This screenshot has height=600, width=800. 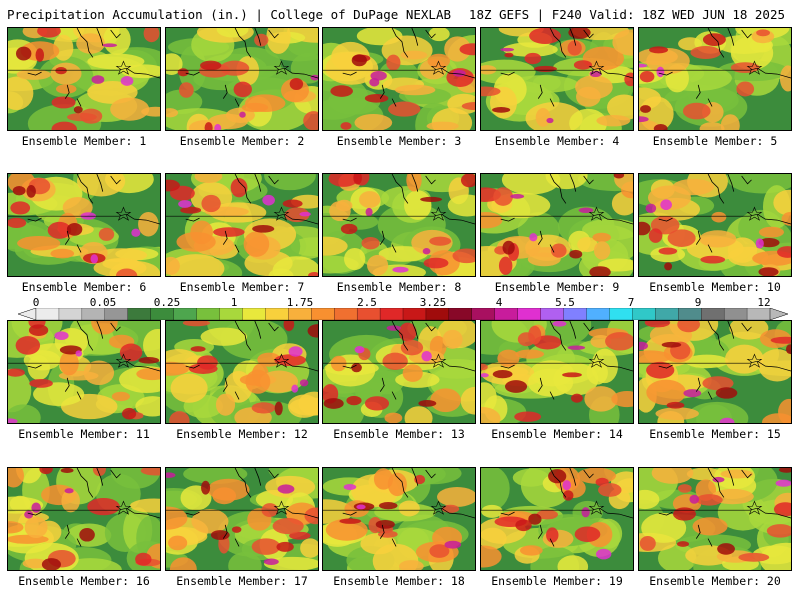 I want to click on ensemble-member-caption: Ensemble Member: 6, so click(x=84, y=287).